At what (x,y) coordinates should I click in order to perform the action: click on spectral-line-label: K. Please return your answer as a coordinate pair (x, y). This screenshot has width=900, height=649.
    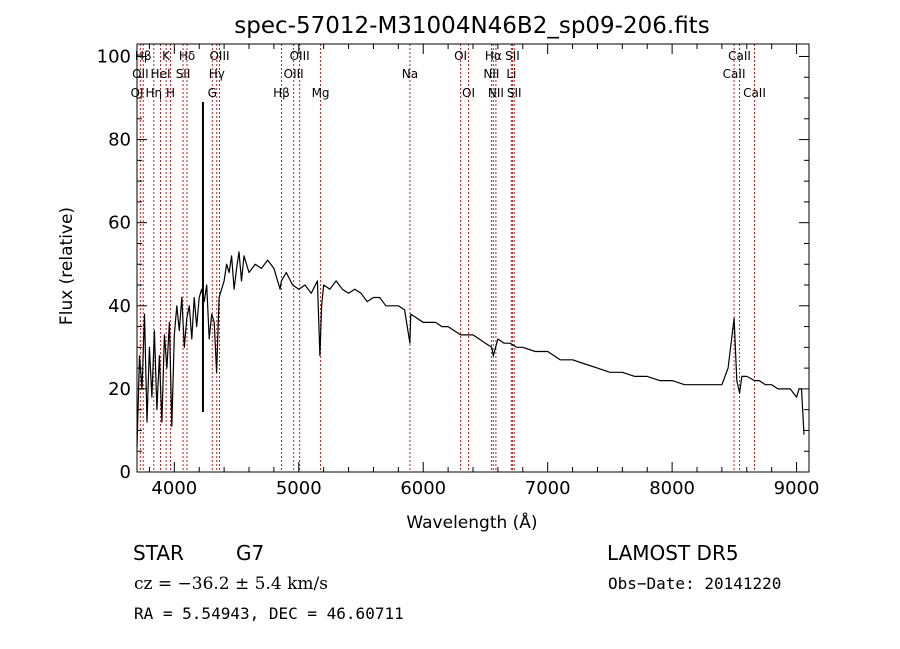
    Looking at the image, I should click on (166, 56).